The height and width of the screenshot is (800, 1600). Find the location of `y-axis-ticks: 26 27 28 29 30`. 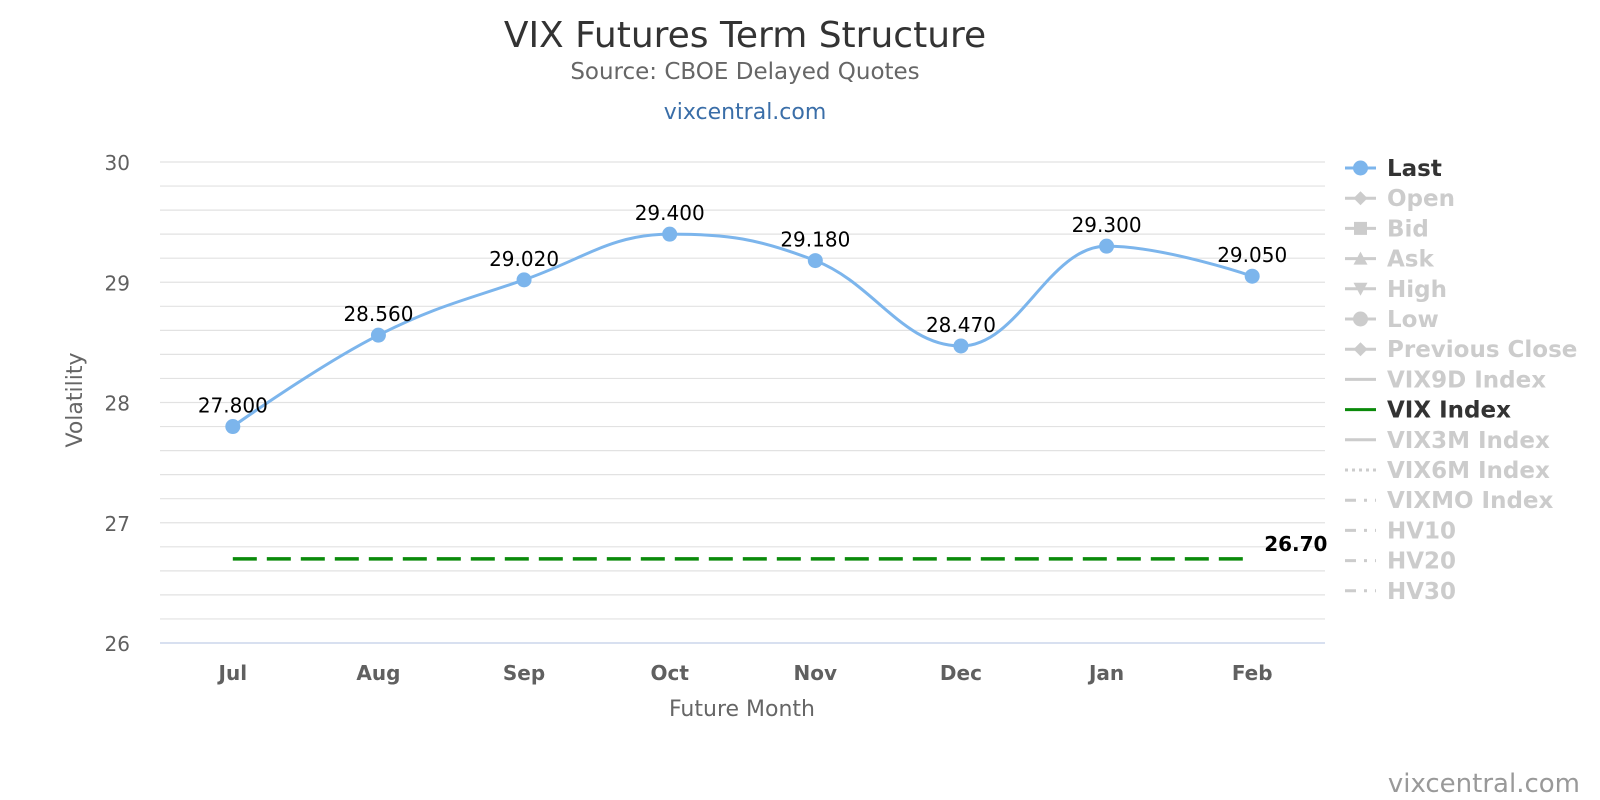

y-axis-ticks: 26 27 28 29 30 is located at coordinates (117, 403).